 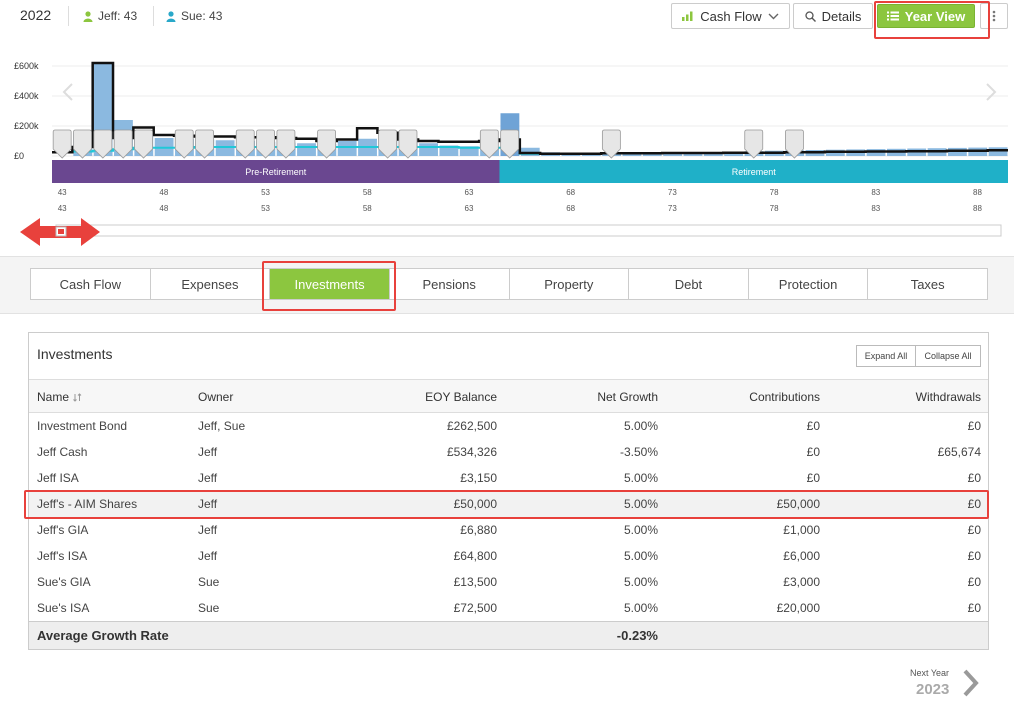 I want to click on cell-owner: Jeff, so click(x=208, y=556).